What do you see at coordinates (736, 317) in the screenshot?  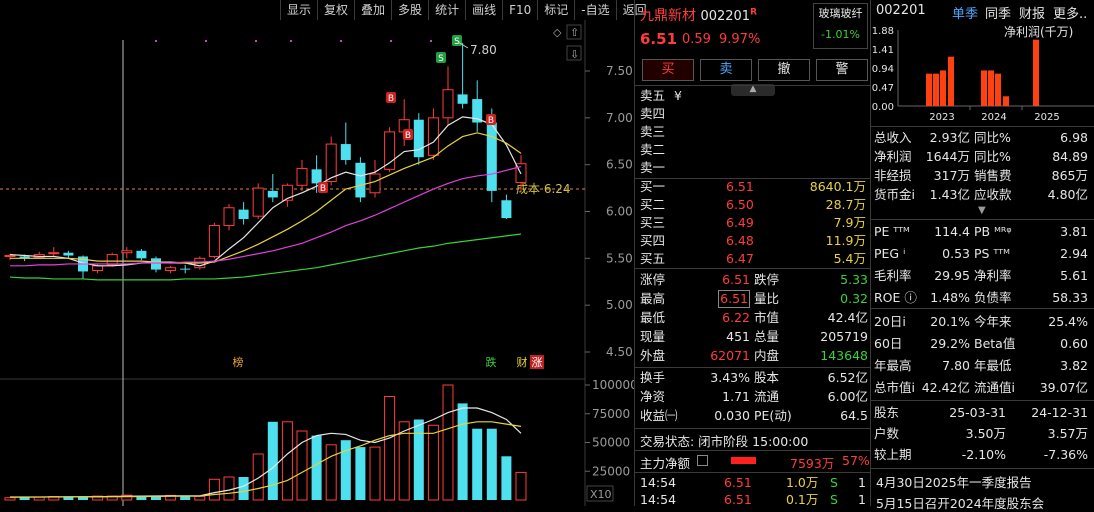 I see `stat-value: 6.22` at bounding box center [736, 317].